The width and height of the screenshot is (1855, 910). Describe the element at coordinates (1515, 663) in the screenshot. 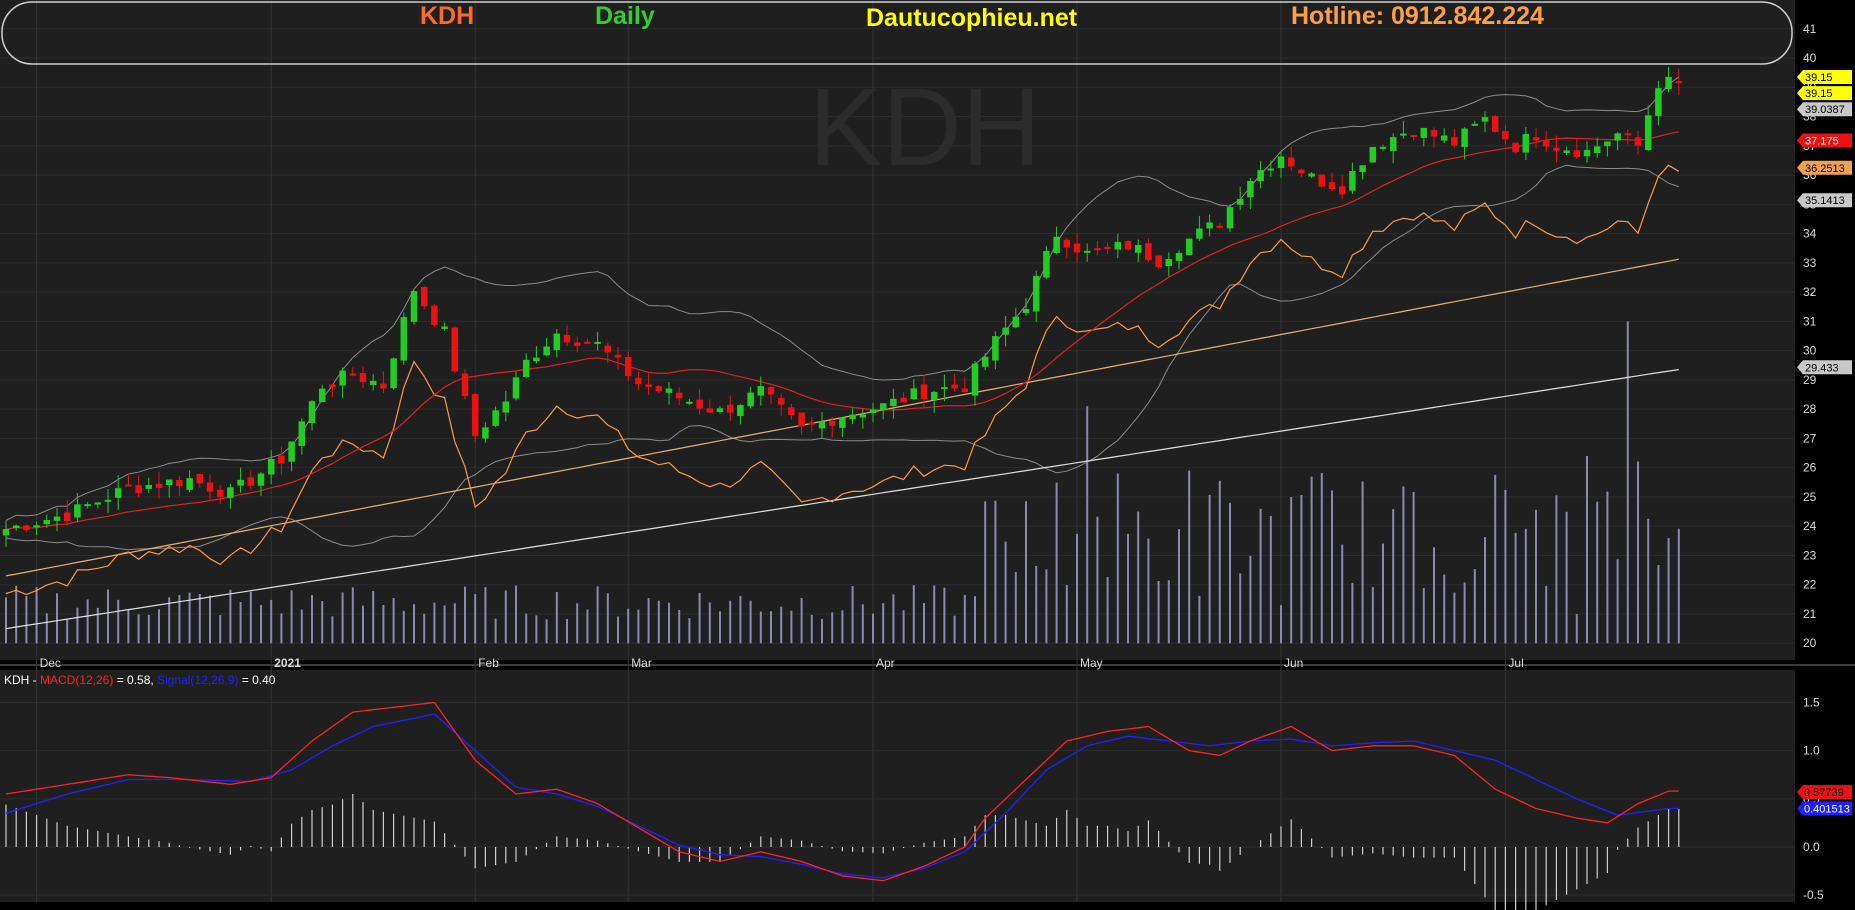

I see `month-label: Jul` at that location.